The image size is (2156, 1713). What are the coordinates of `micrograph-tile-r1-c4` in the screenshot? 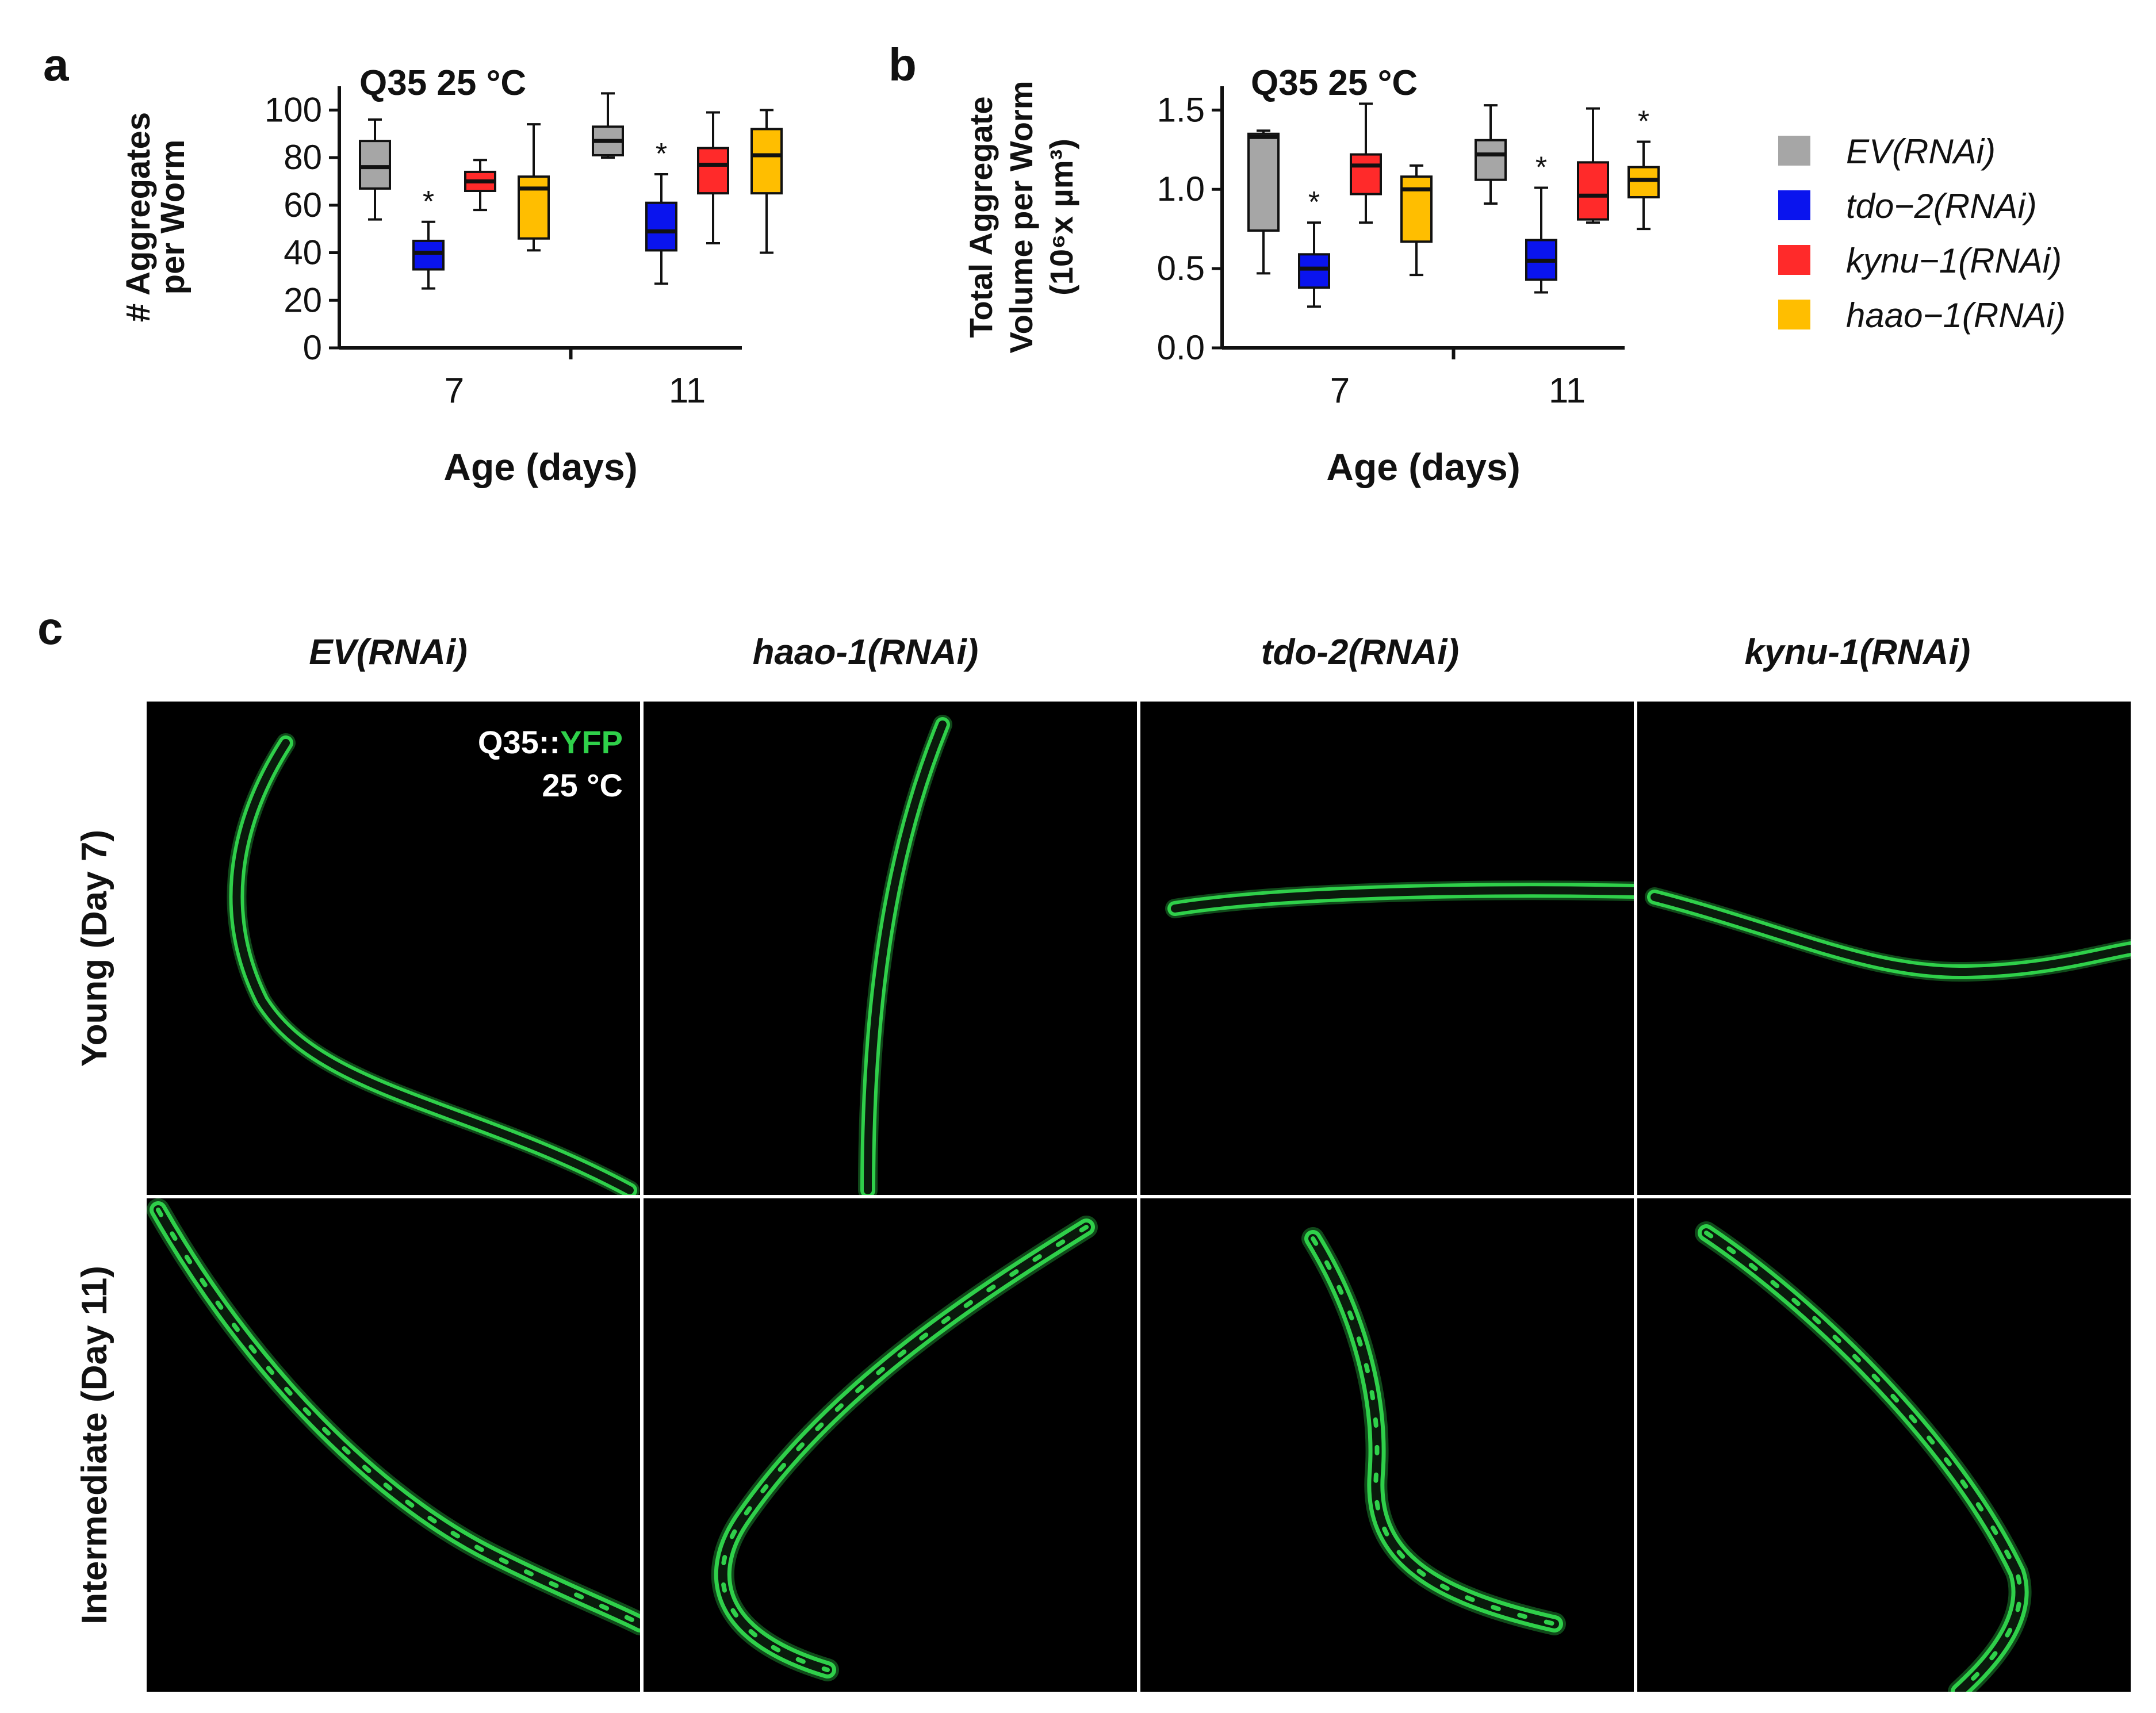 It's located at (1884, 949).